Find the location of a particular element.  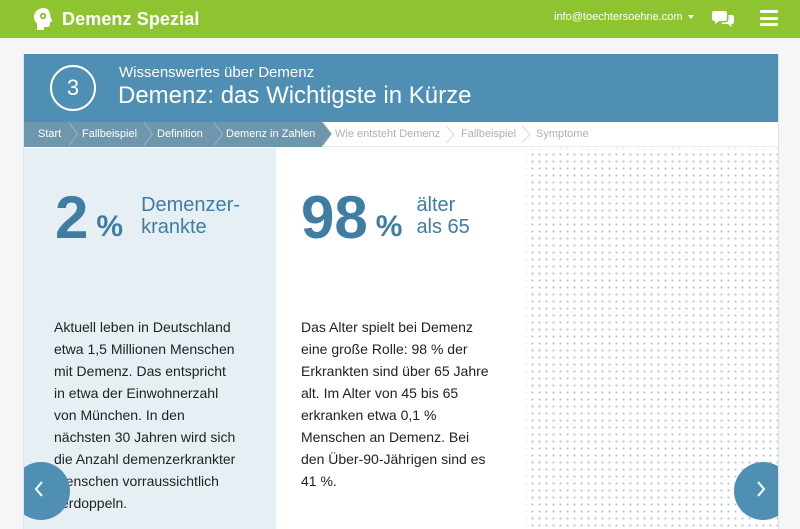

stat-label-line: Demenzer- is located at coordinates (190, 205).